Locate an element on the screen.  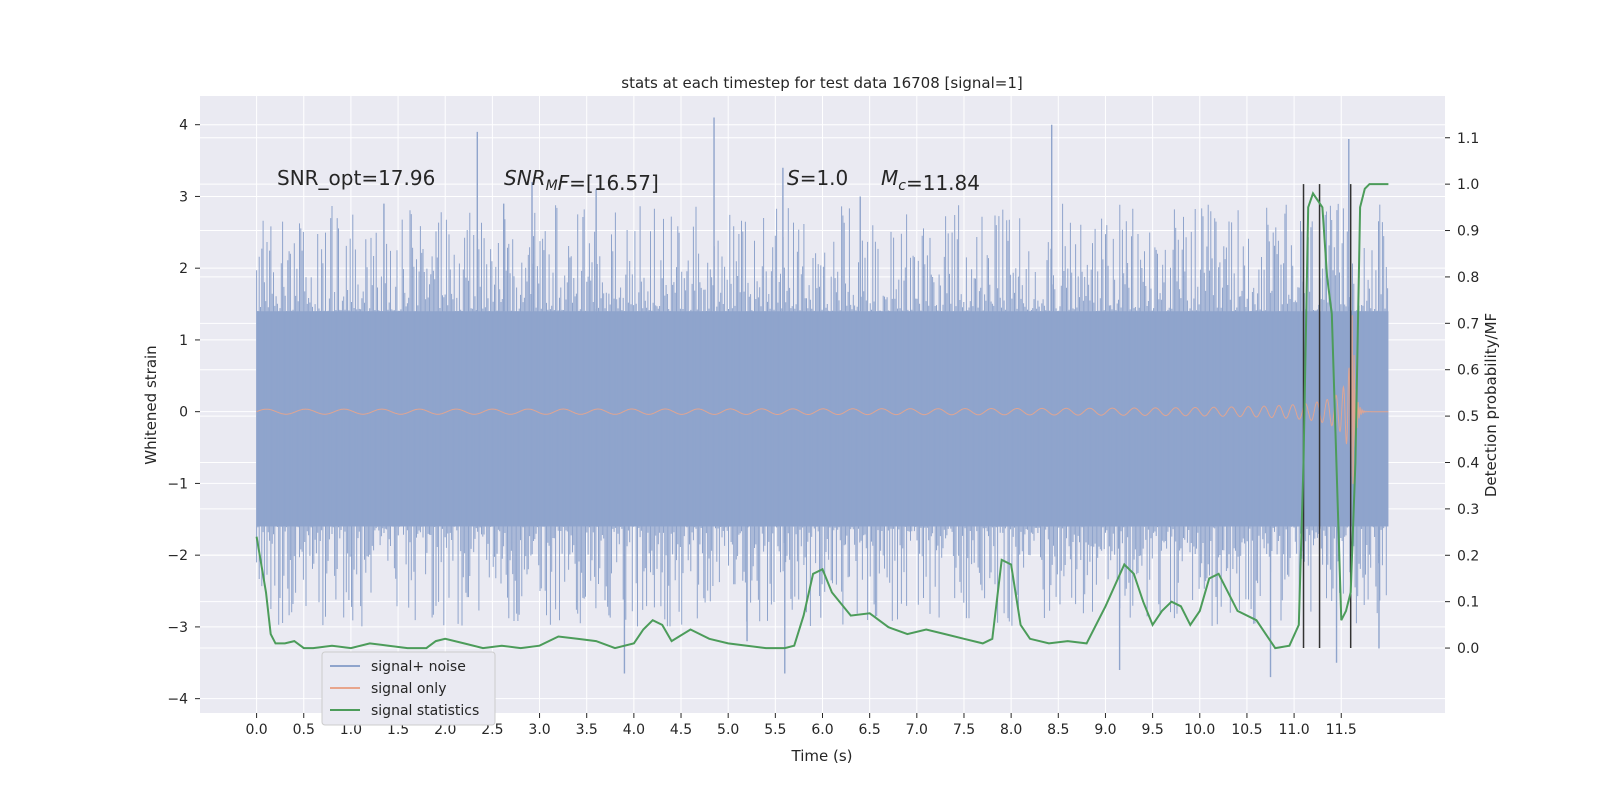
y2-tick-label: 0.6 is located at coordinates (1468, 371).